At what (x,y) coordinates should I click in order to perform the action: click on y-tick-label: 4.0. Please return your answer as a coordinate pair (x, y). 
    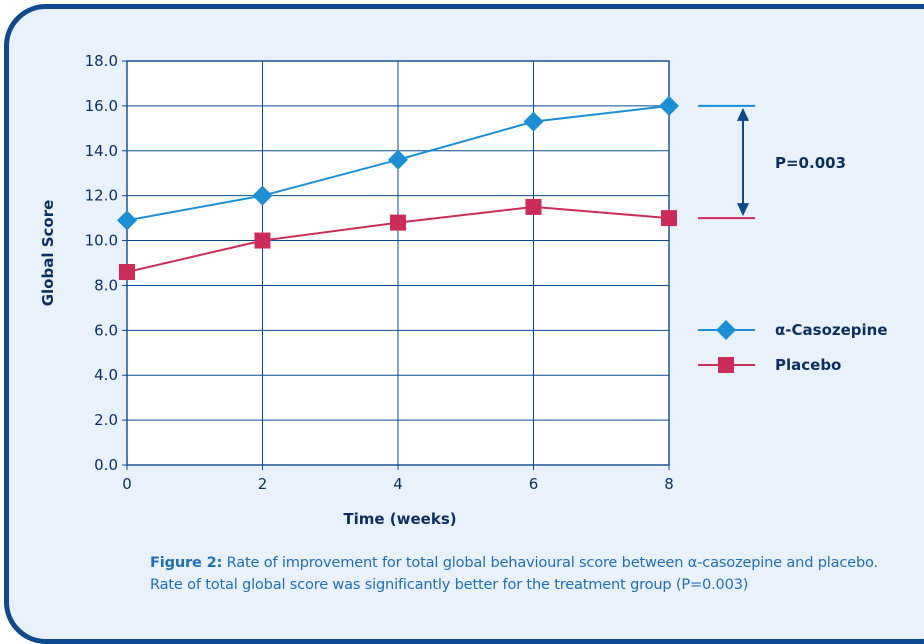
    Looking at the image, I should click on (106, 375).